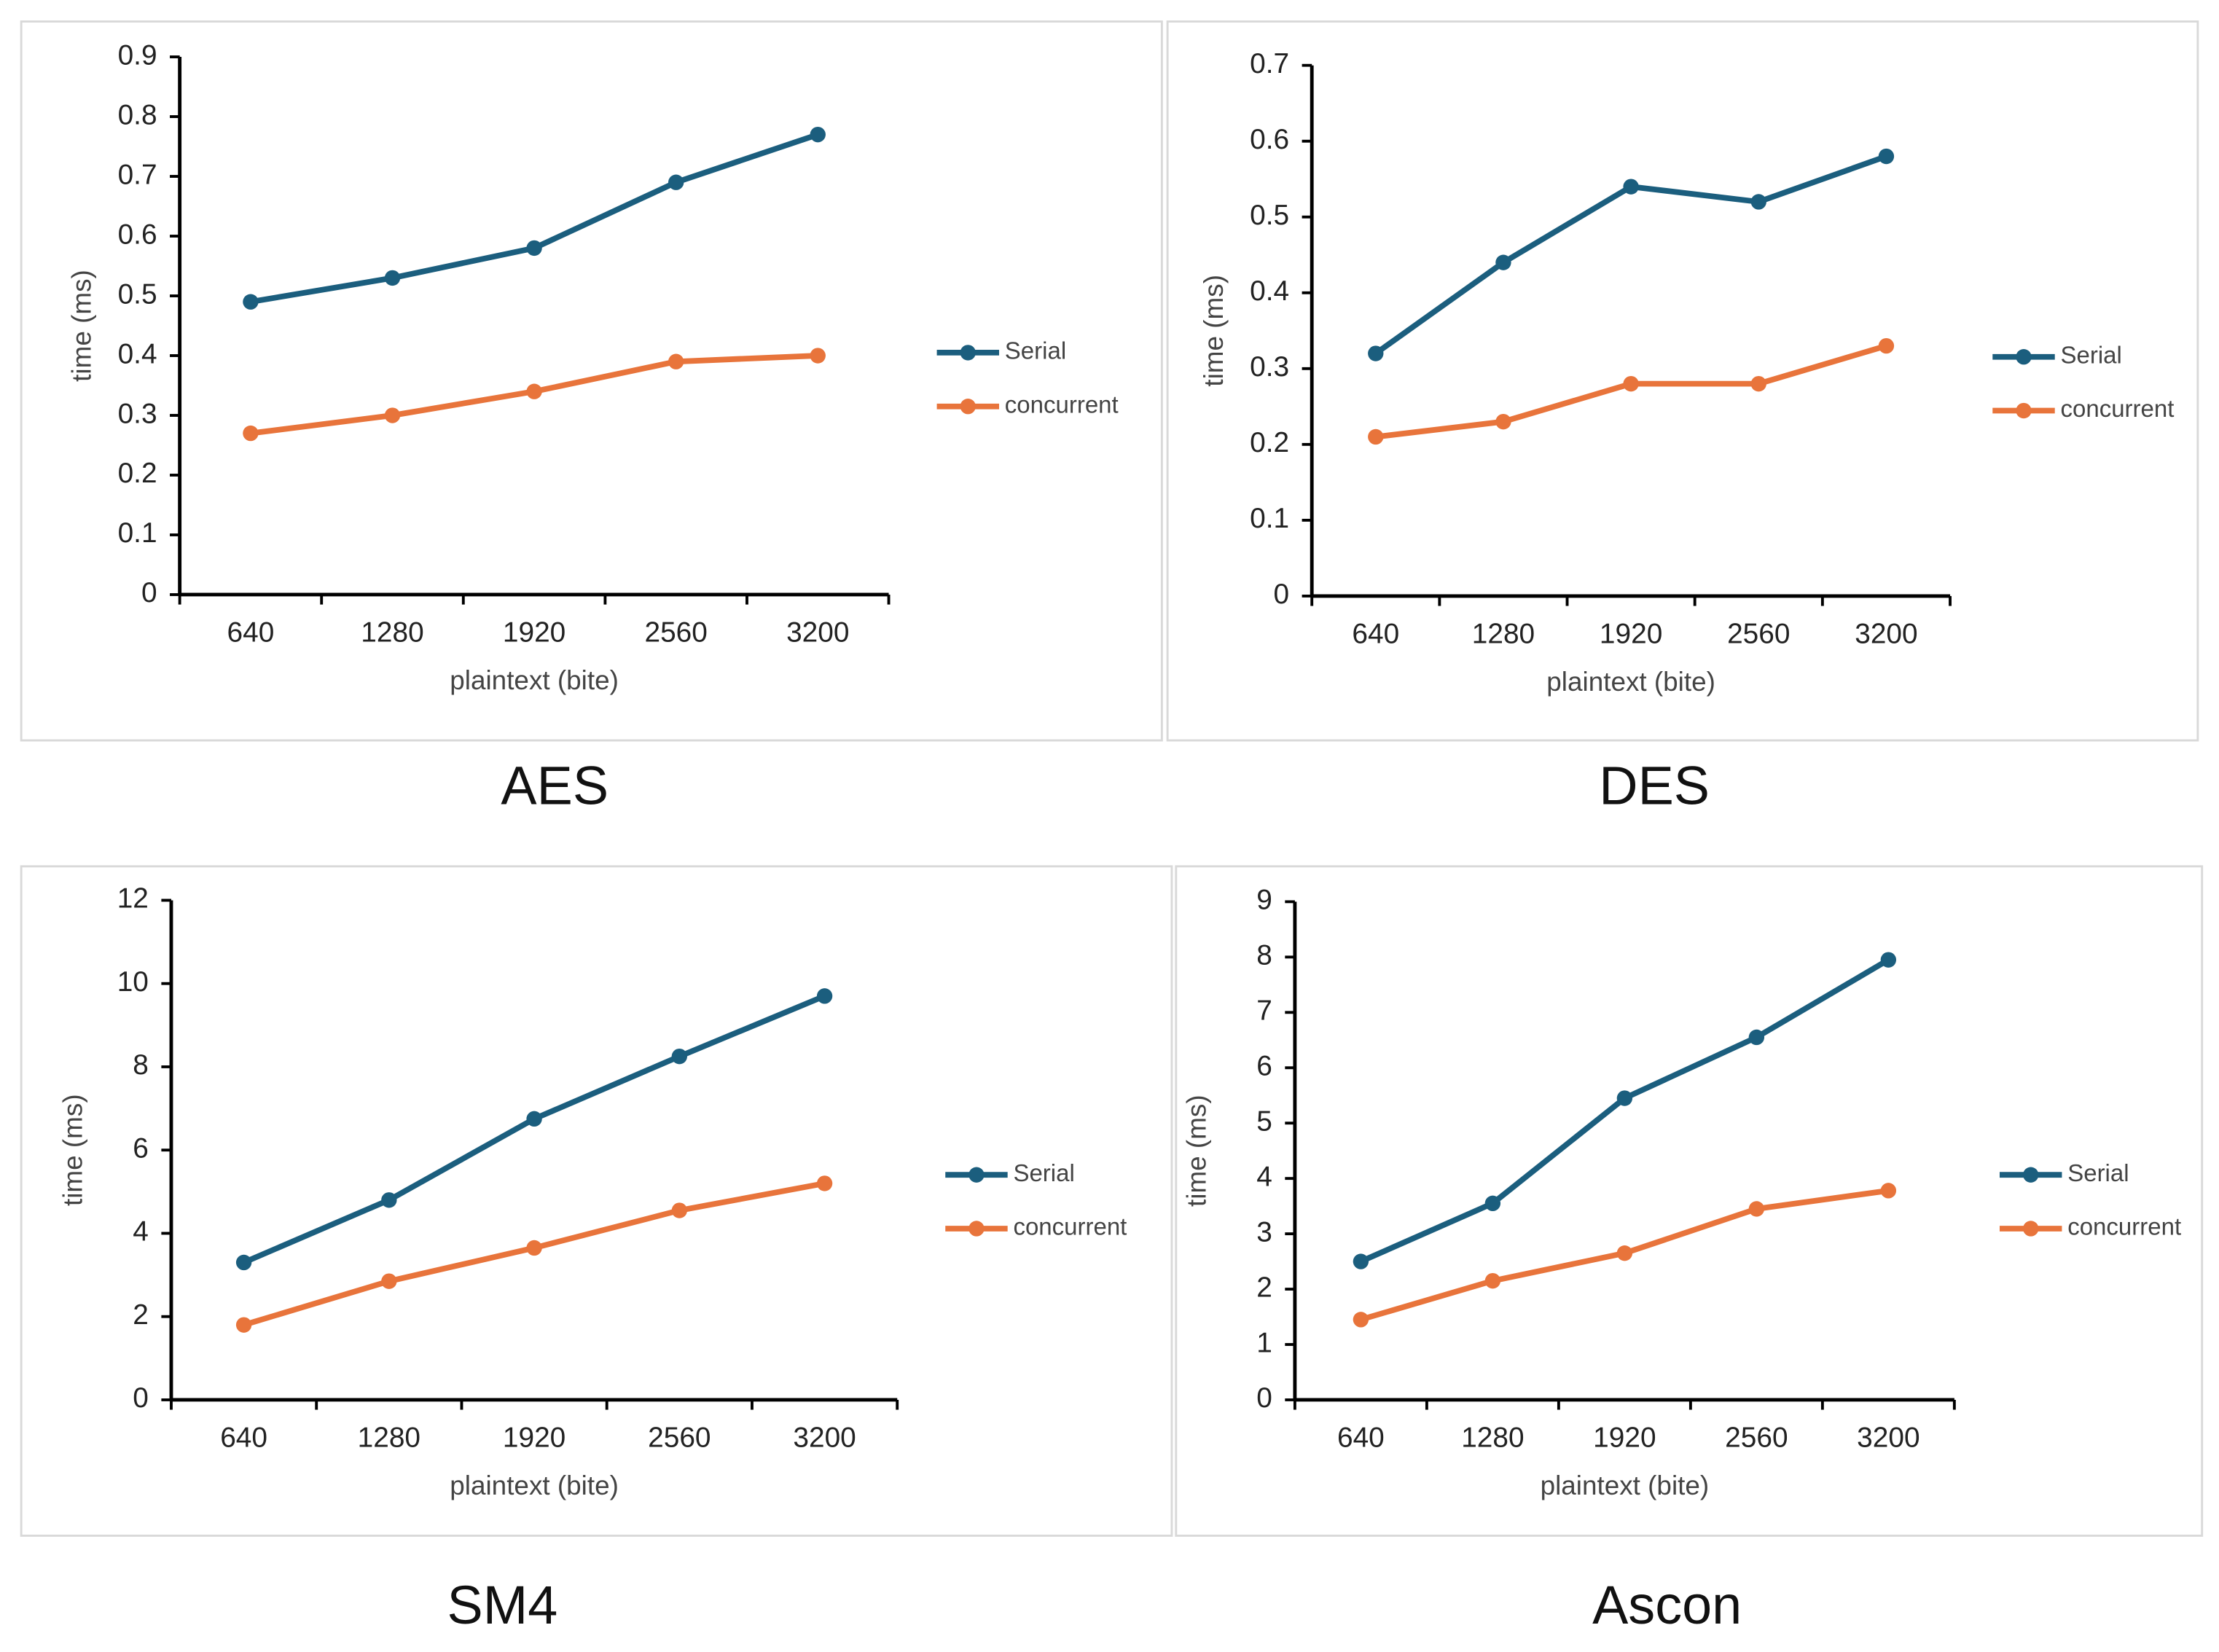 The image size is (2219, 1652). I want to click on chart-title: Ascon, so click(1667, 1605).